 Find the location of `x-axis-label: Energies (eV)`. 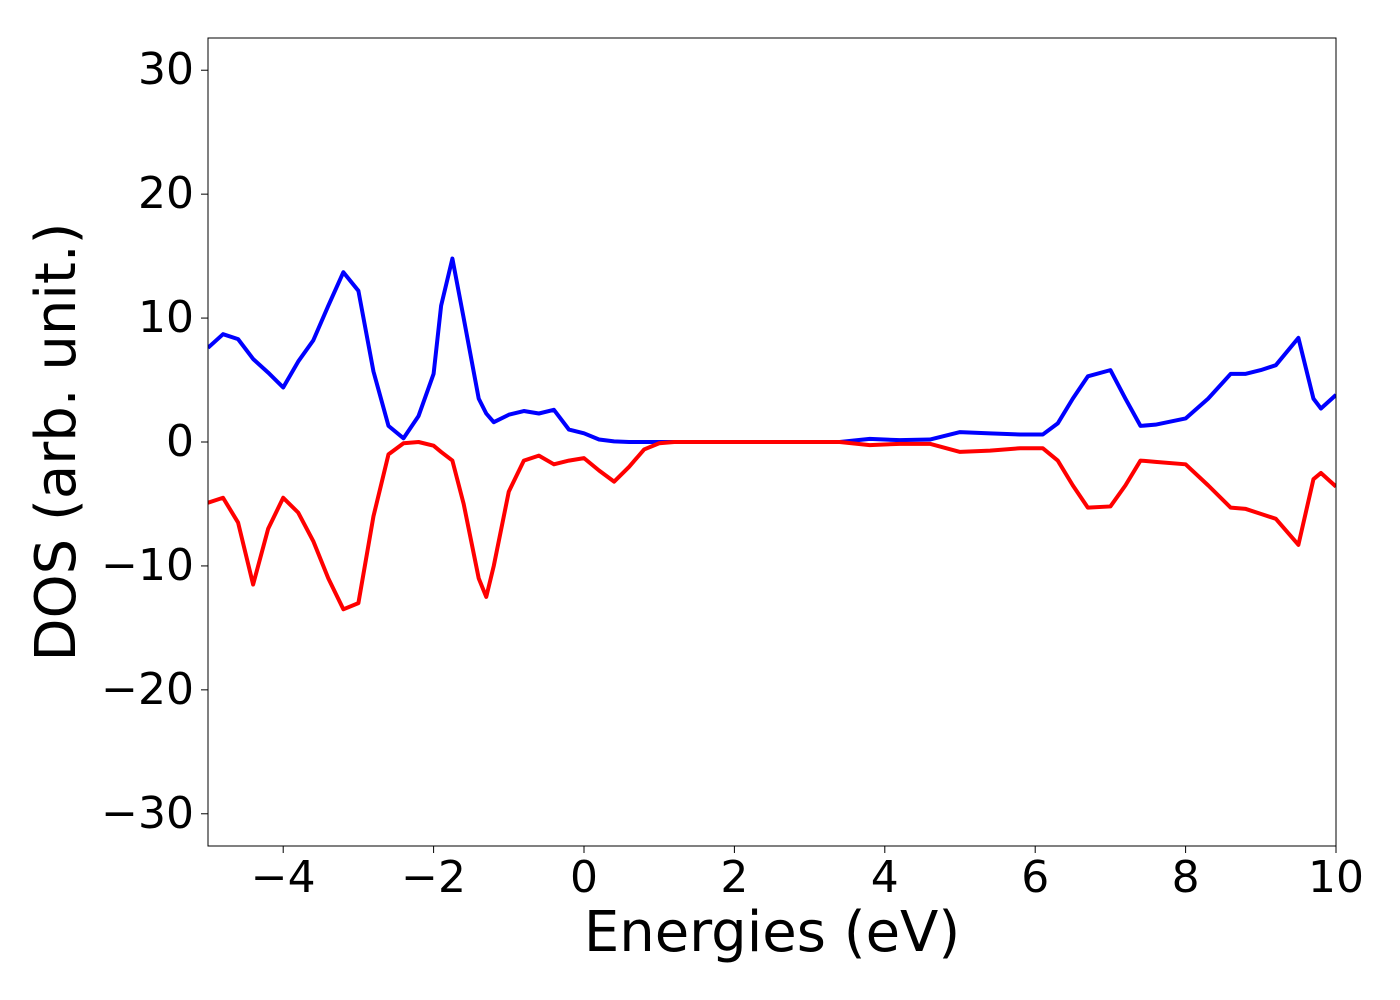

x-axis-label: Energies (eV) is located at coordinates (772, 932).